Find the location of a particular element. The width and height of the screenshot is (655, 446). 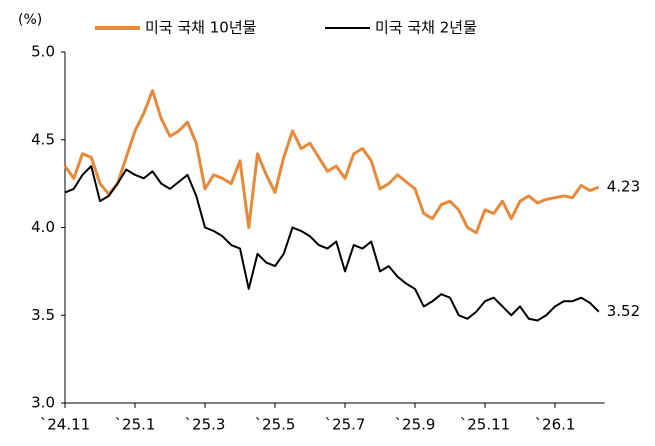

y-unit-label: (%) is located at coordinates (30, 20).